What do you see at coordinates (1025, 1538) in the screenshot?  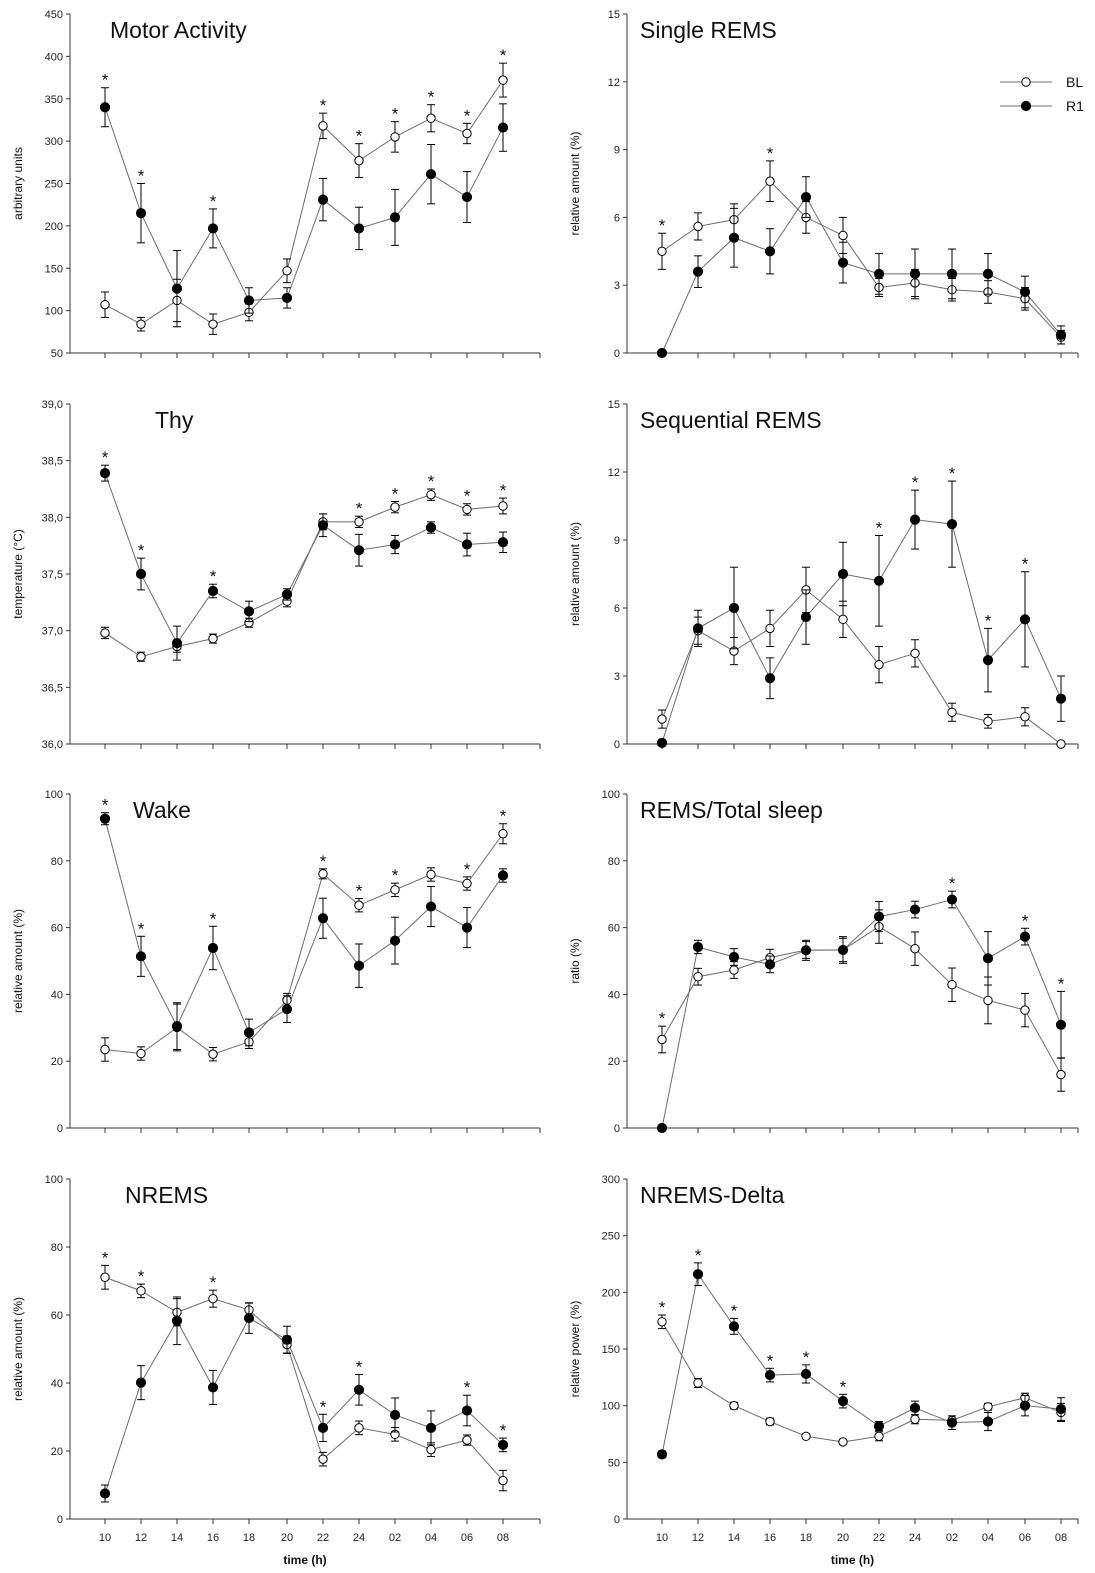 I see `x-tick-label: 06` at bounding box center [1025, 1538].